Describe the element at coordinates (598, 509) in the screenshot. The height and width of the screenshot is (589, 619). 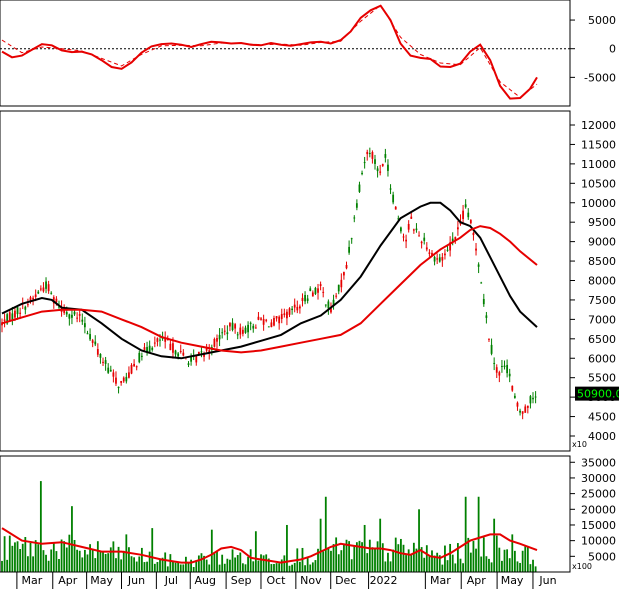
I see `volume-tick-label: 20000` at that location.